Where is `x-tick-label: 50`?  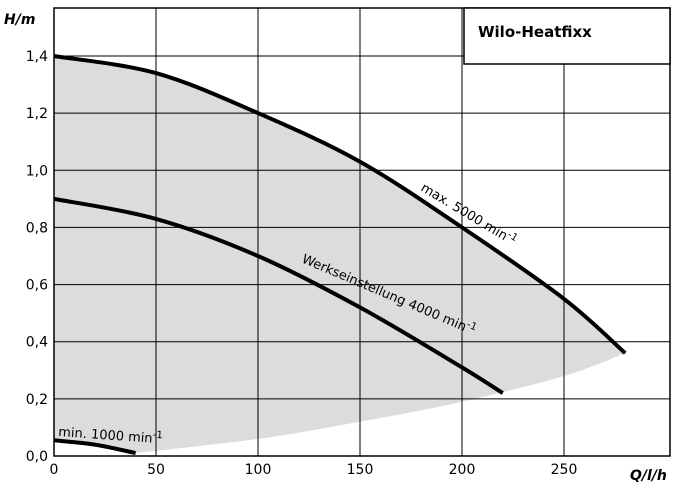 x-tick-label: 50 is located at coordinates (156, 470).